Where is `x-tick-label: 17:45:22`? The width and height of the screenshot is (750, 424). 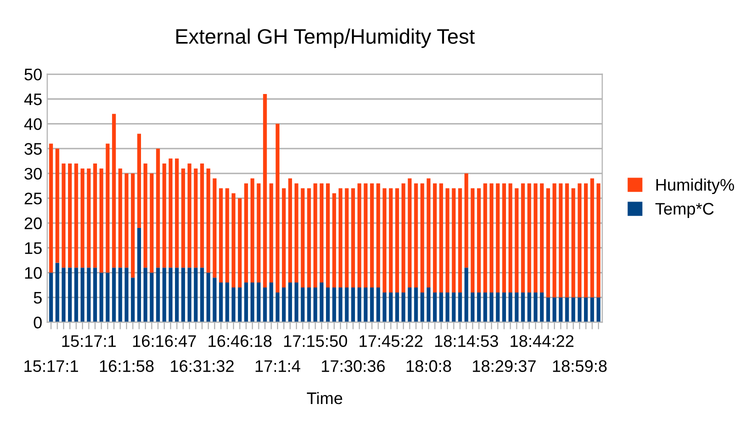 x-tick-label: 17:45:22 is located at coordinates (391, 341).